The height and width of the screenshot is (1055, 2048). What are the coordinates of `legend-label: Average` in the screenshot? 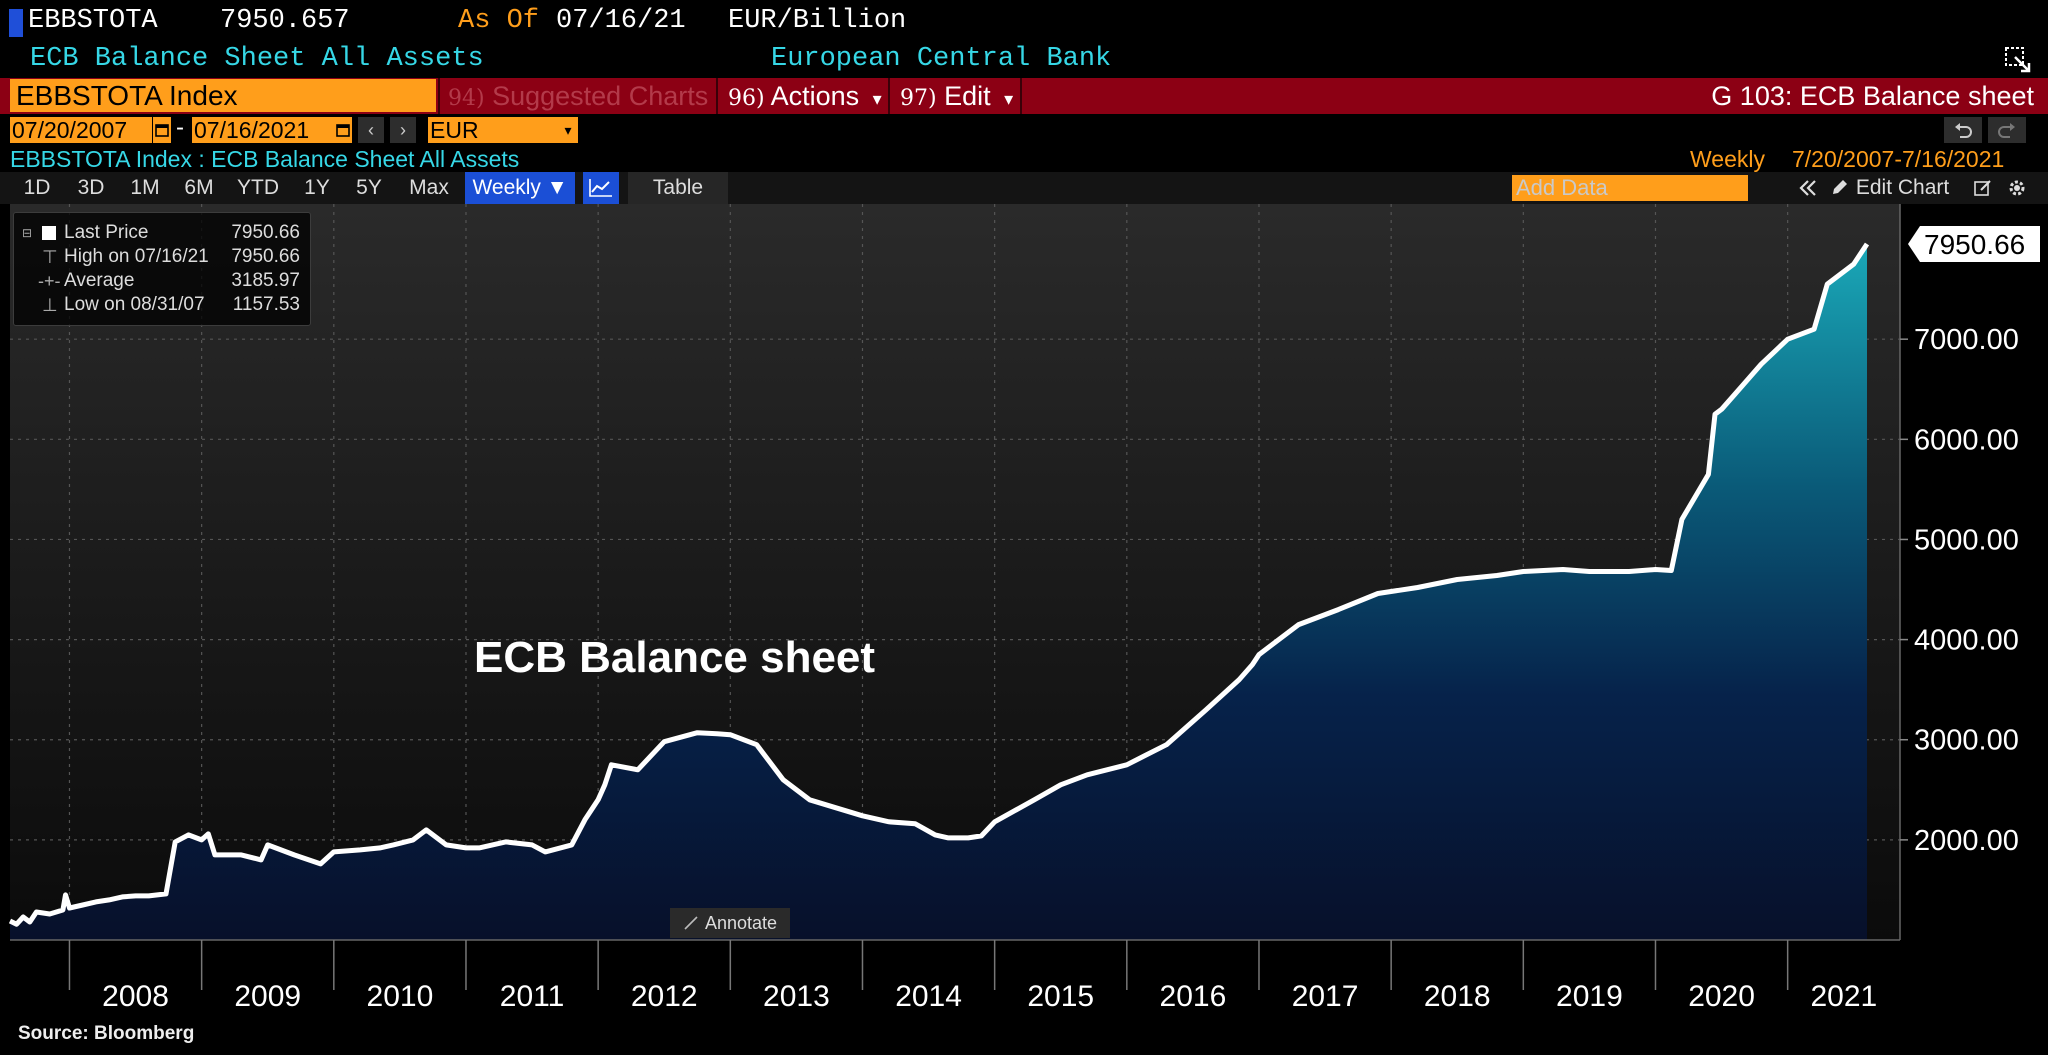 It's located at (99, 280).